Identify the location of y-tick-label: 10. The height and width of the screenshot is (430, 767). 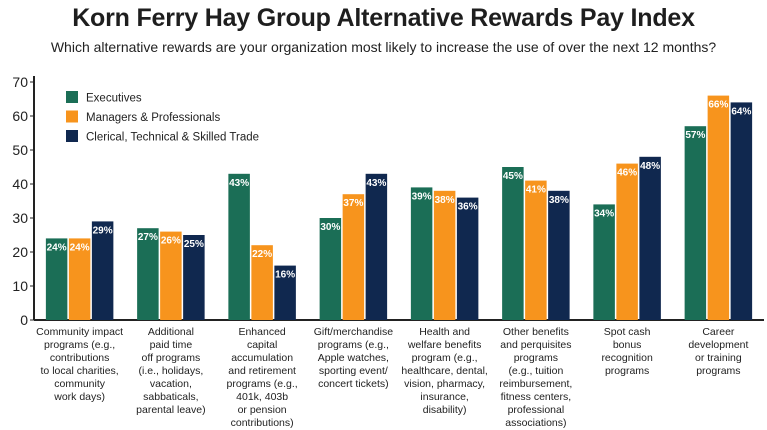
(20, 286).